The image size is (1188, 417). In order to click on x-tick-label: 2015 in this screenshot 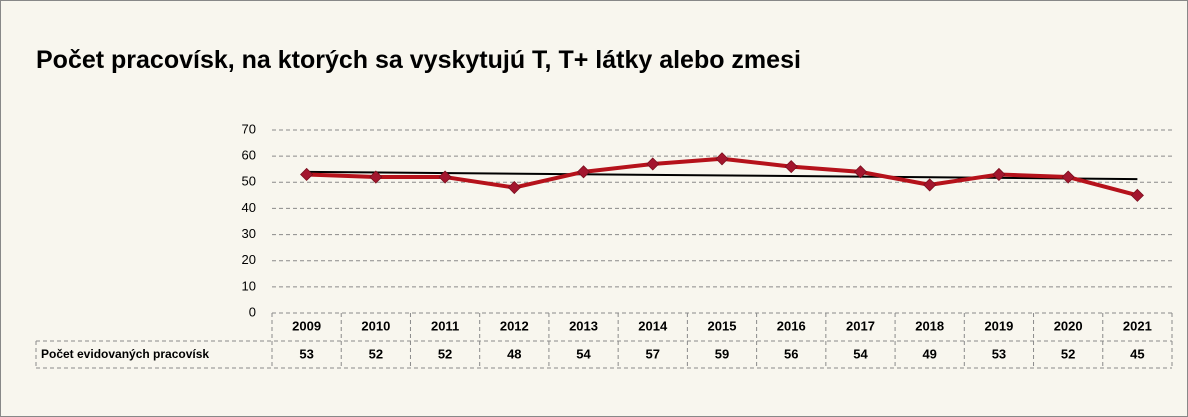, I will do `click(722, 325)`.